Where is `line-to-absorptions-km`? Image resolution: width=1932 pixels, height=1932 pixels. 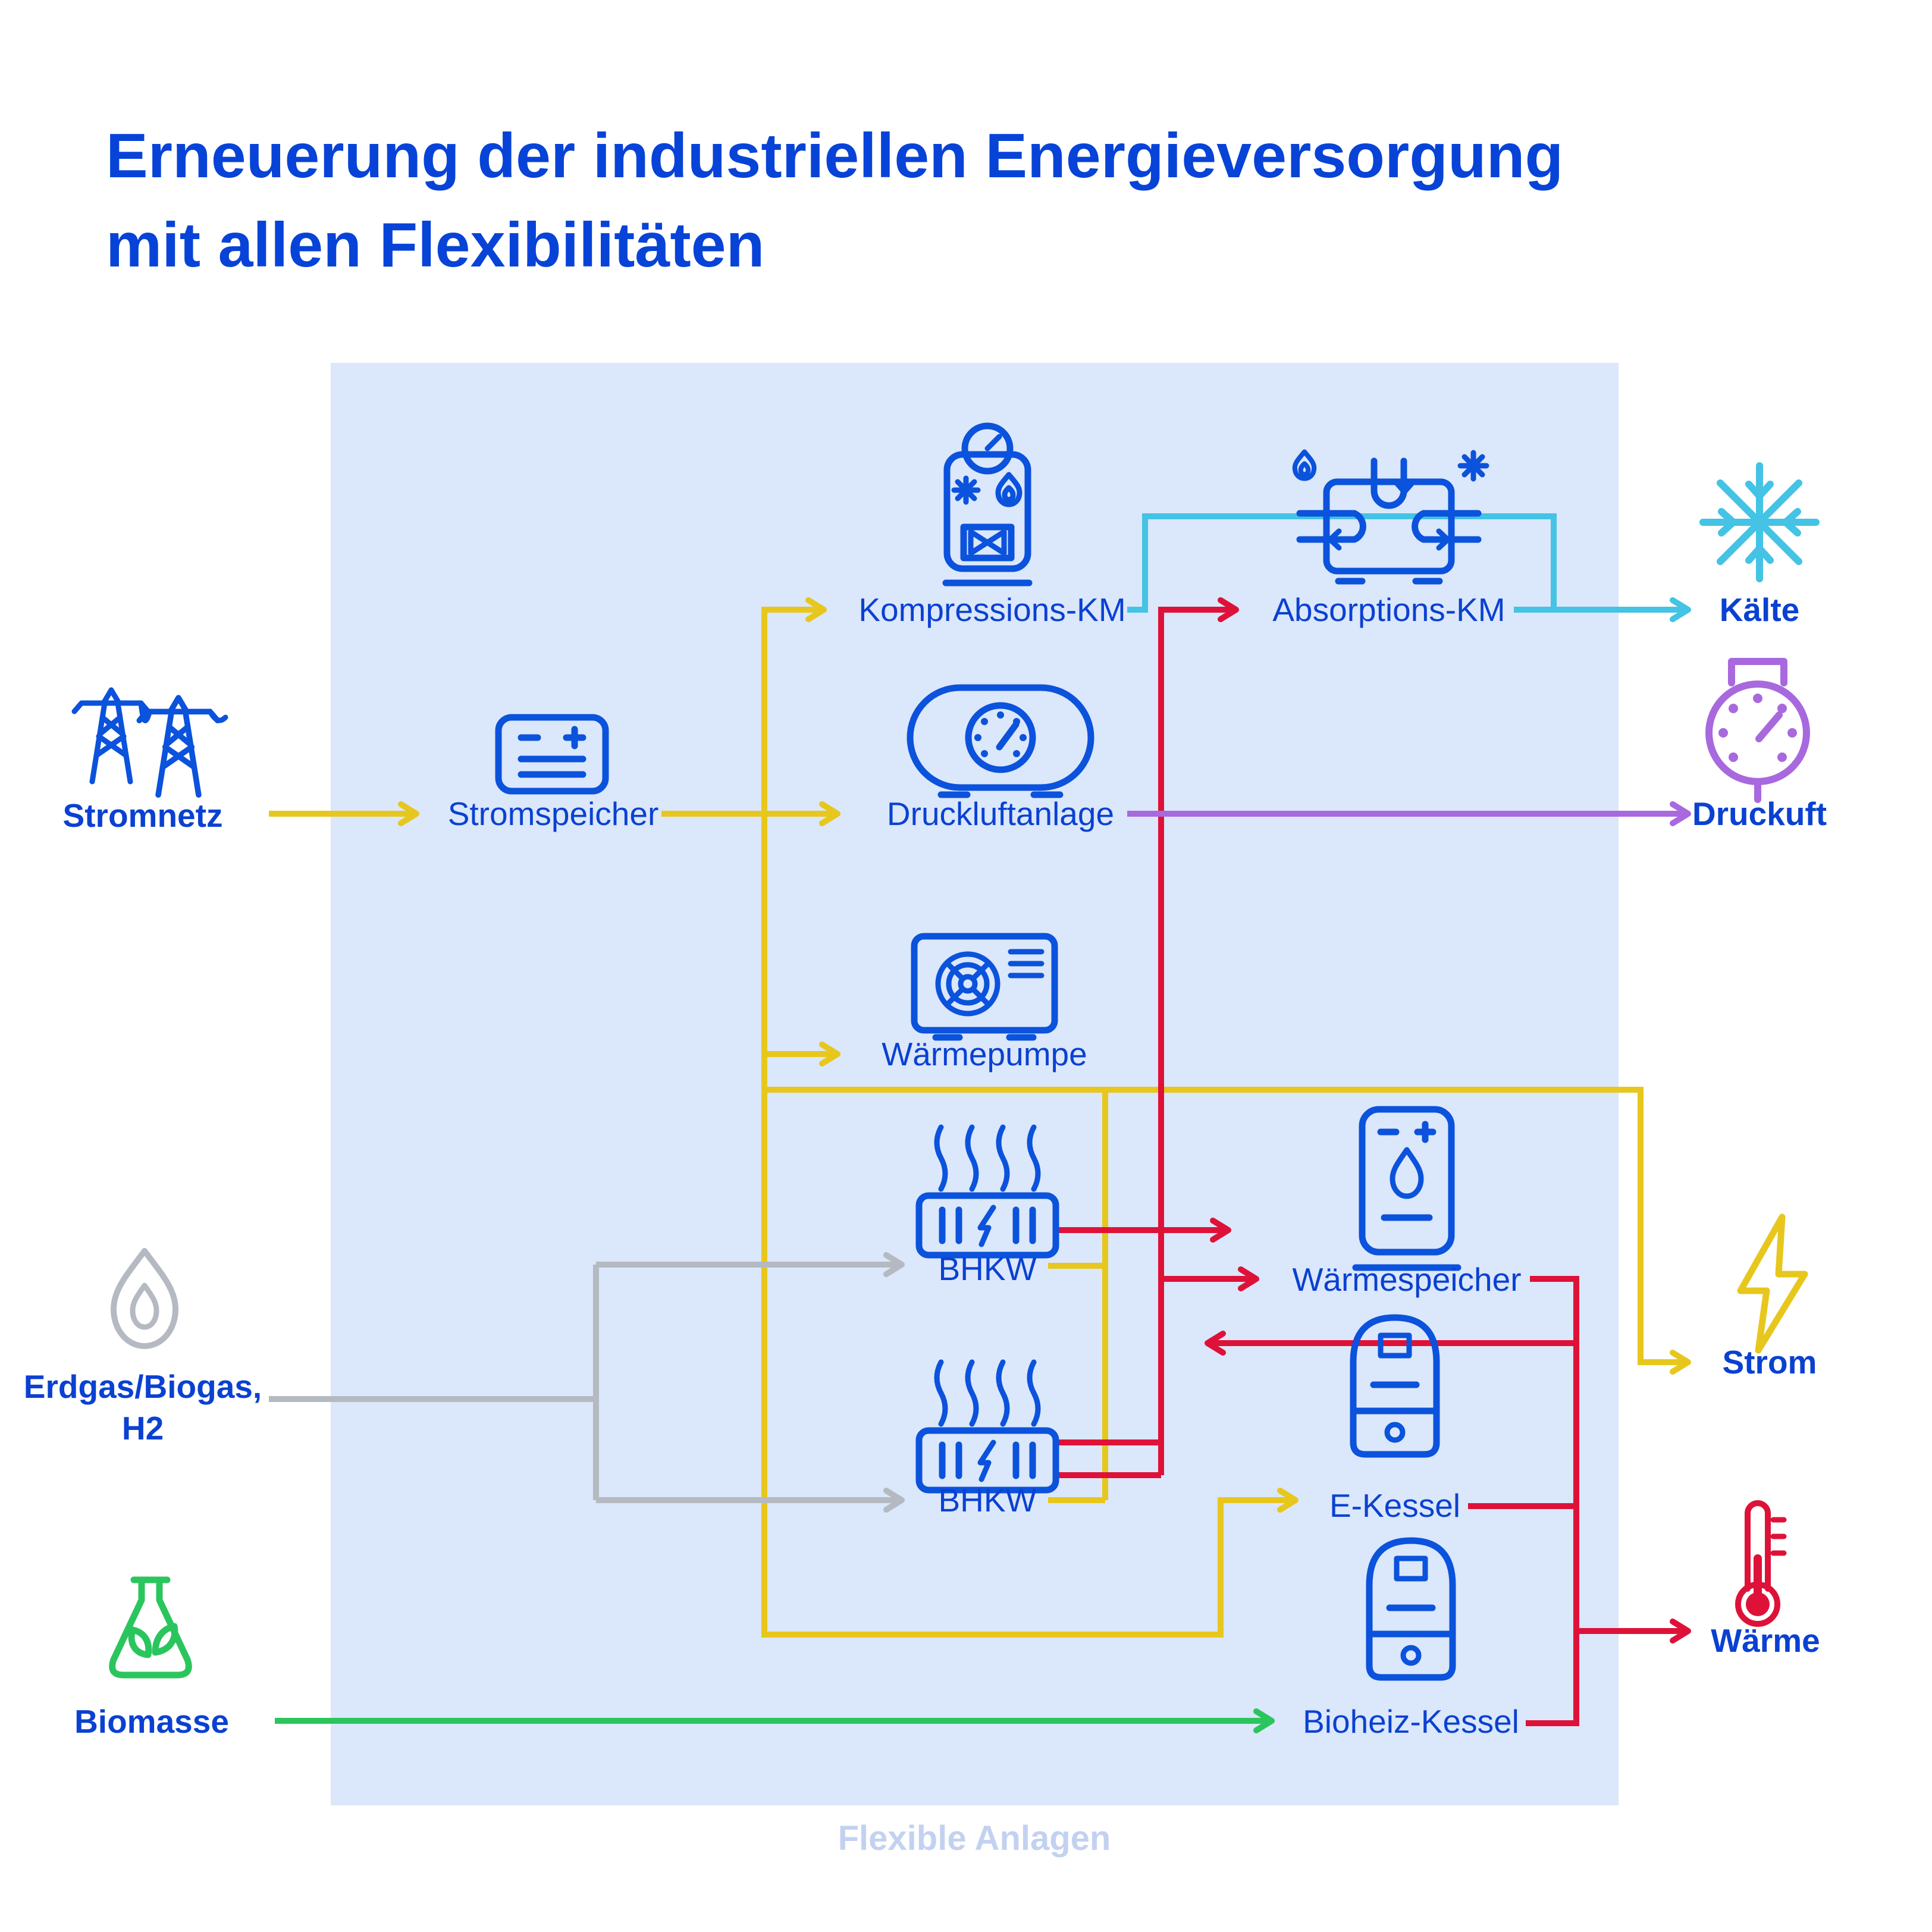 line-to-absorptions-km is located at coordinates (1198, 1036).